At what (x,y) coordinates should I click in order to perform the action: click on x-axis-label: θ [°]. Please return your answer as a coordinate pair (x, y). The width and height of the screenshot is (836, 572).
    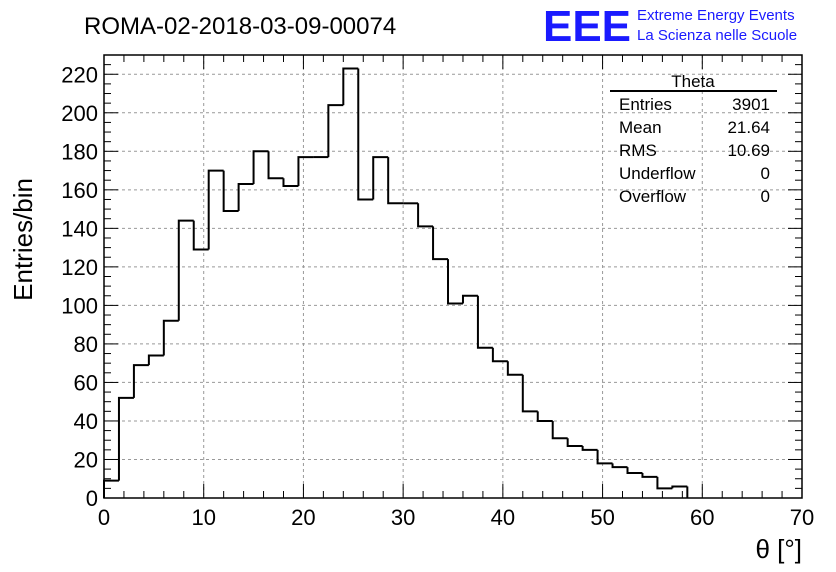
    Looking at the image, I should click on (778, 549).